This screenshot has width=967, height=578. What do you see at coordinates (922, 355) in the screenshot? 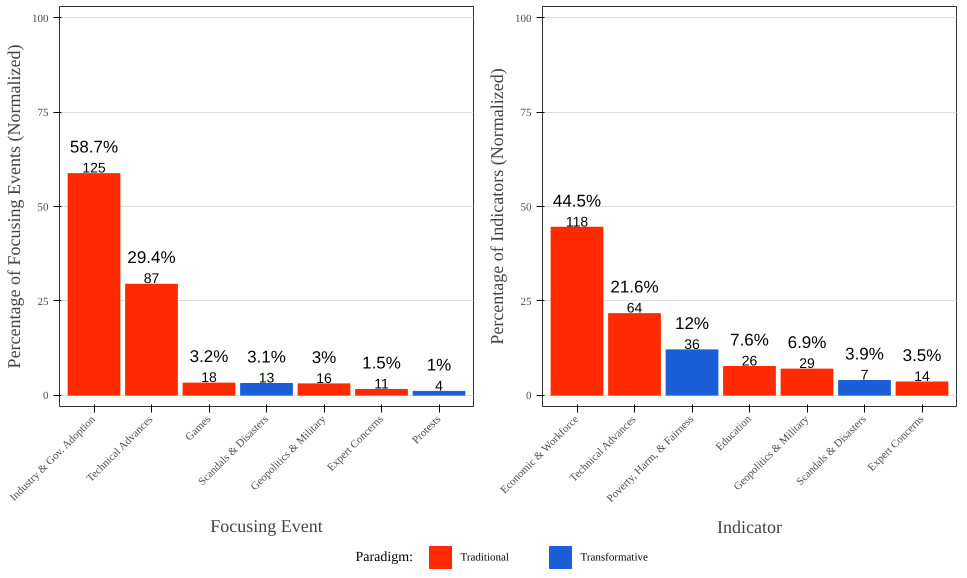
I see `data-label: 3.5%` at bounding box center [922, 355].